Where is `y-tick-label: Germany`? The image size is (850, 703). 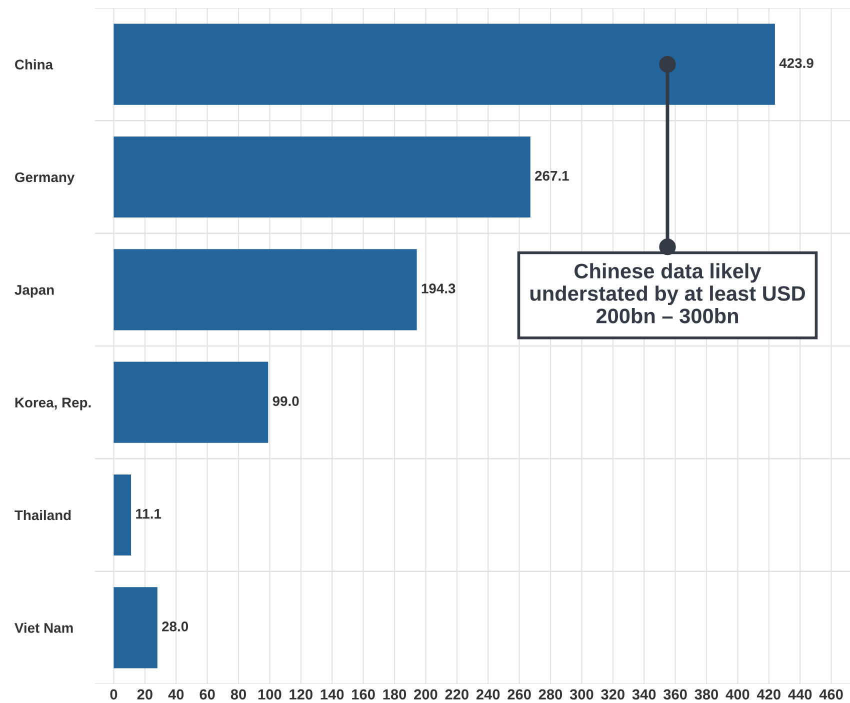 y-tick-label: Germany is located at coordinates (45, 178).